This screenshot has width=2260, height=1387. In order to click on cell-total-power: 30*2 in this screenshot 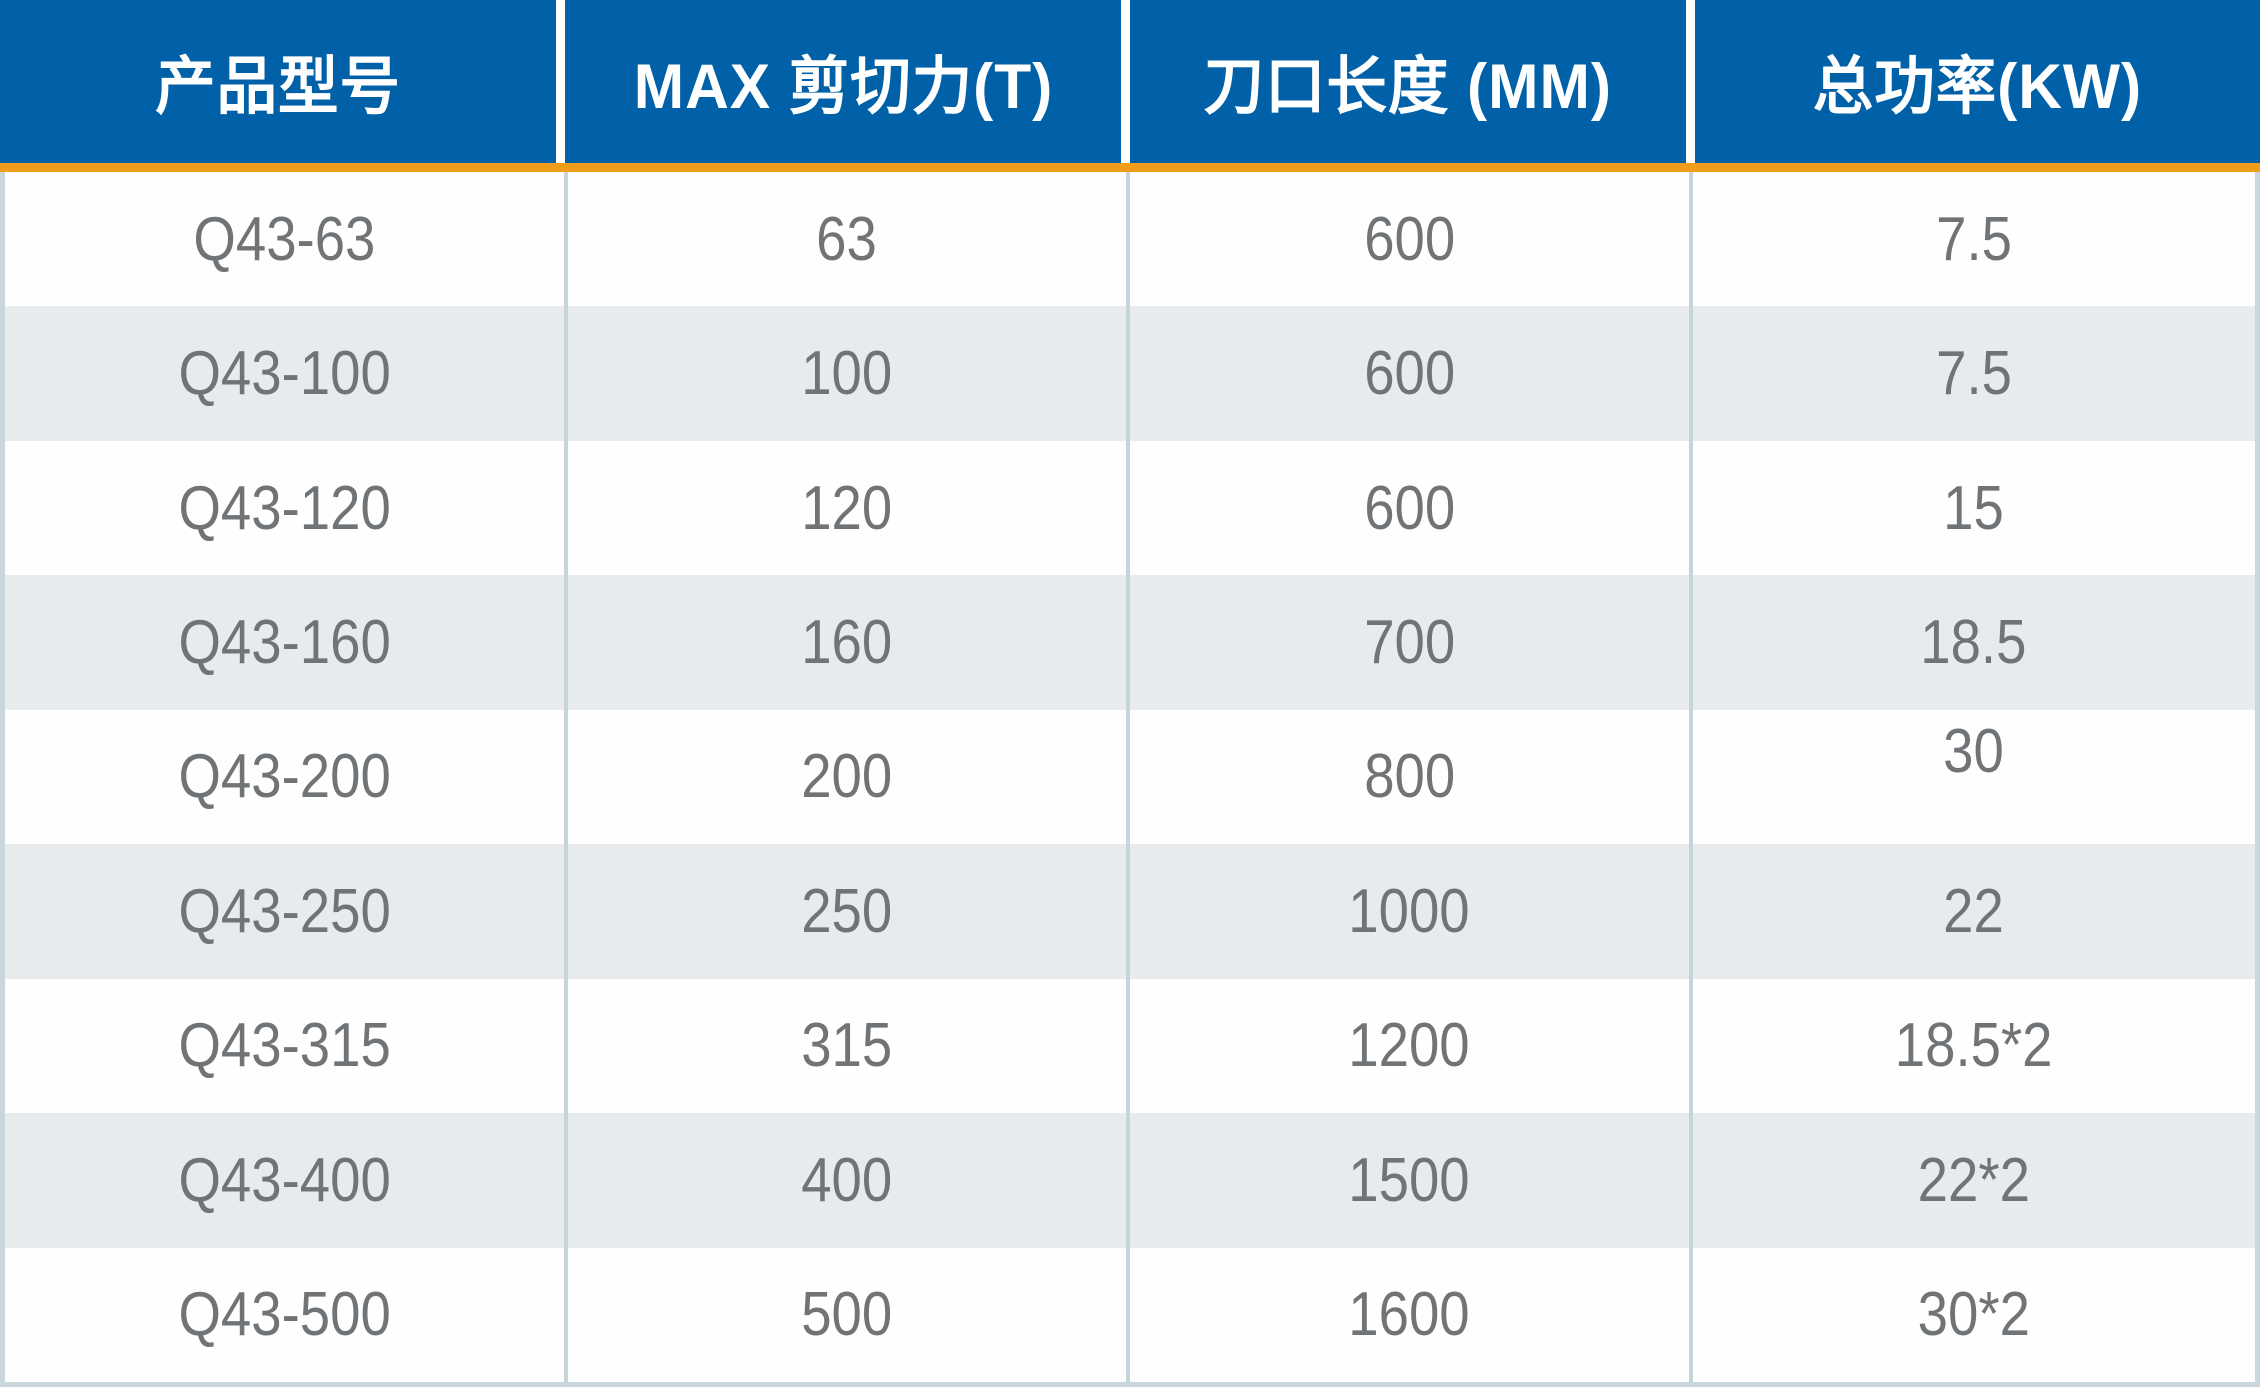, I will do `click(1974, 1315)`.